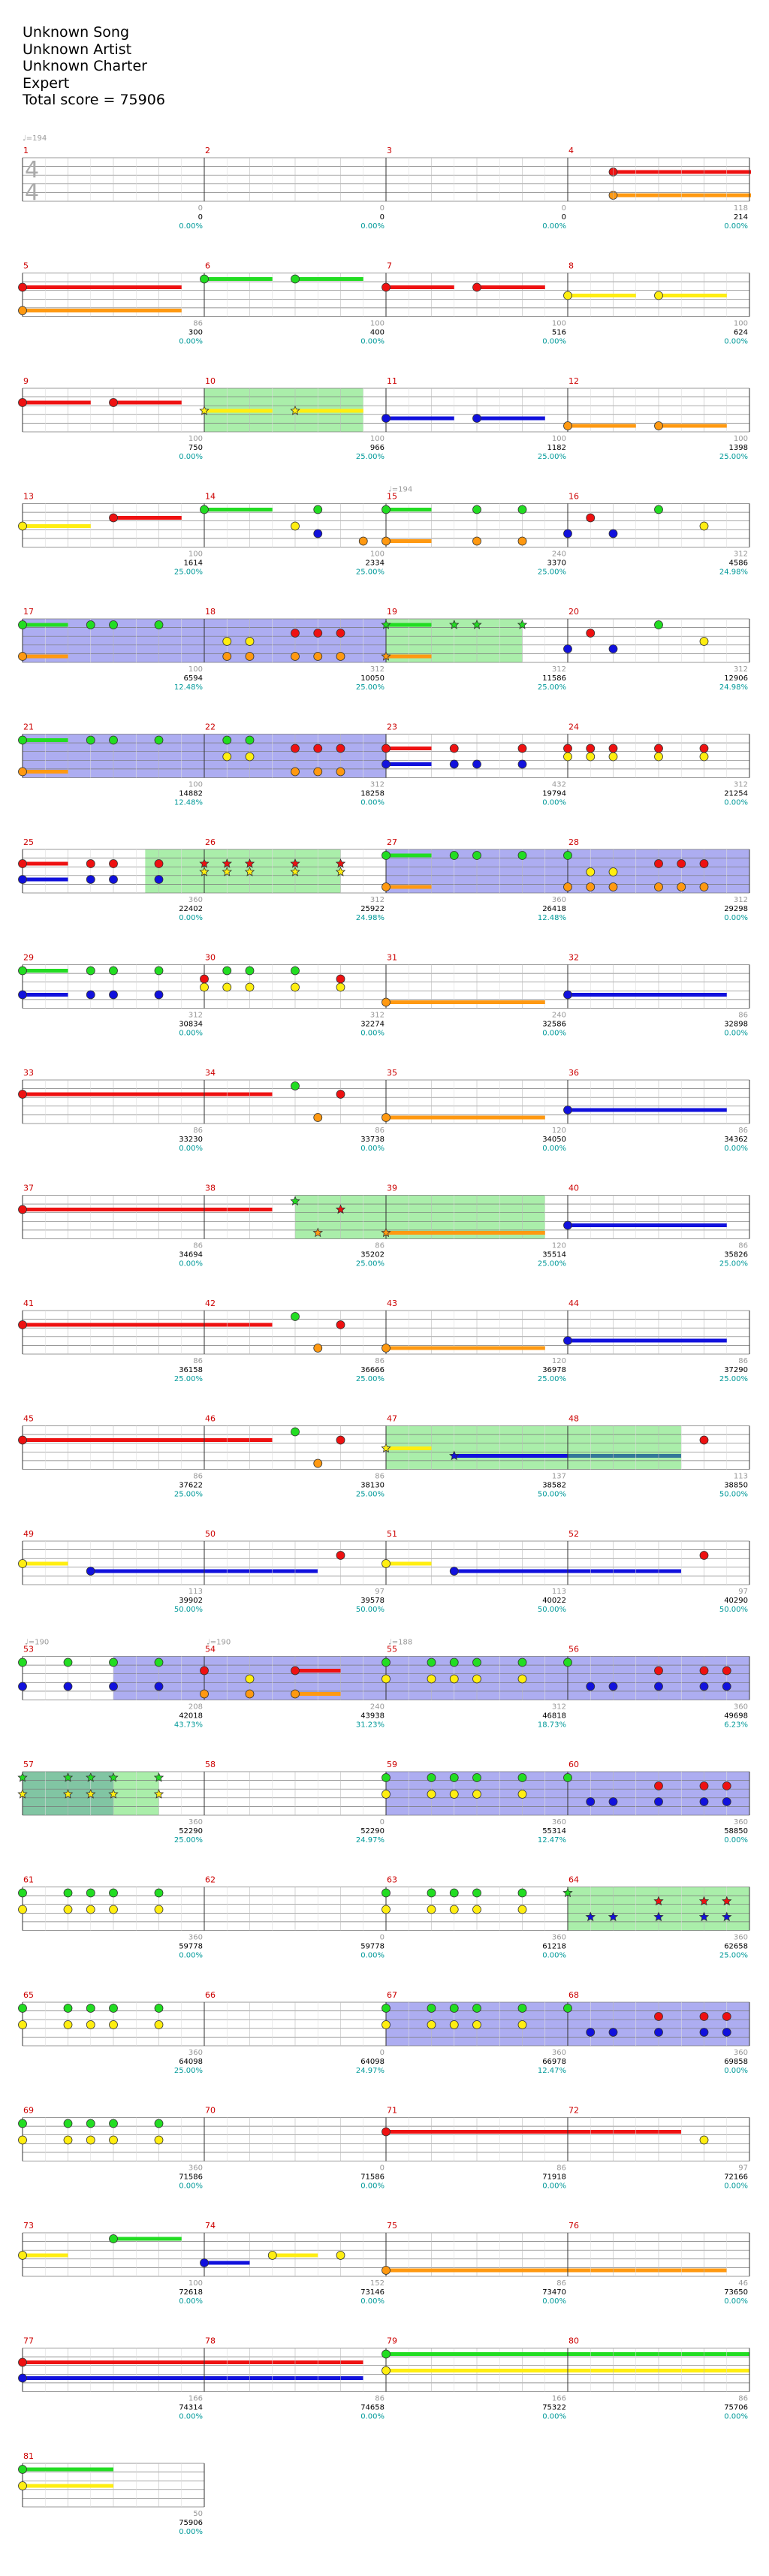 The width and height of the screenshot is (769, 2576). Describe the element at coordinates (28, 2341) in the screenshot. I see `measure-number: 77` at that location.